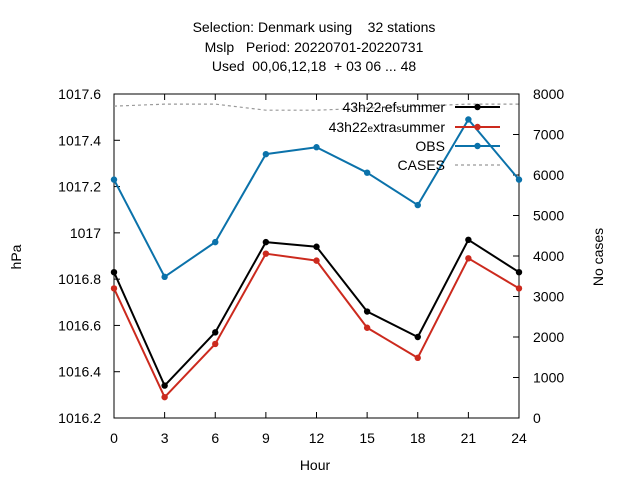  Describe the element at coordinates (317, 438) in the screenshot. I see `x-tick-label: 12` at that location.